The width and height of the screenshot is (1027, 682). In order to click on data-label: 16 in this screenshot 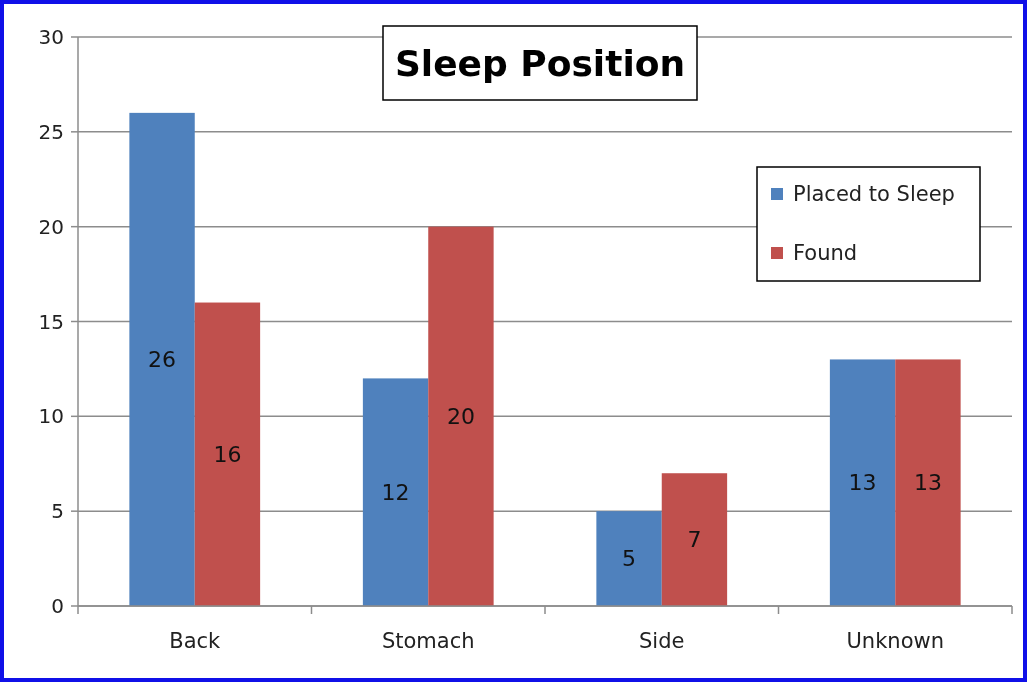, I will do `click(227, 454)`.